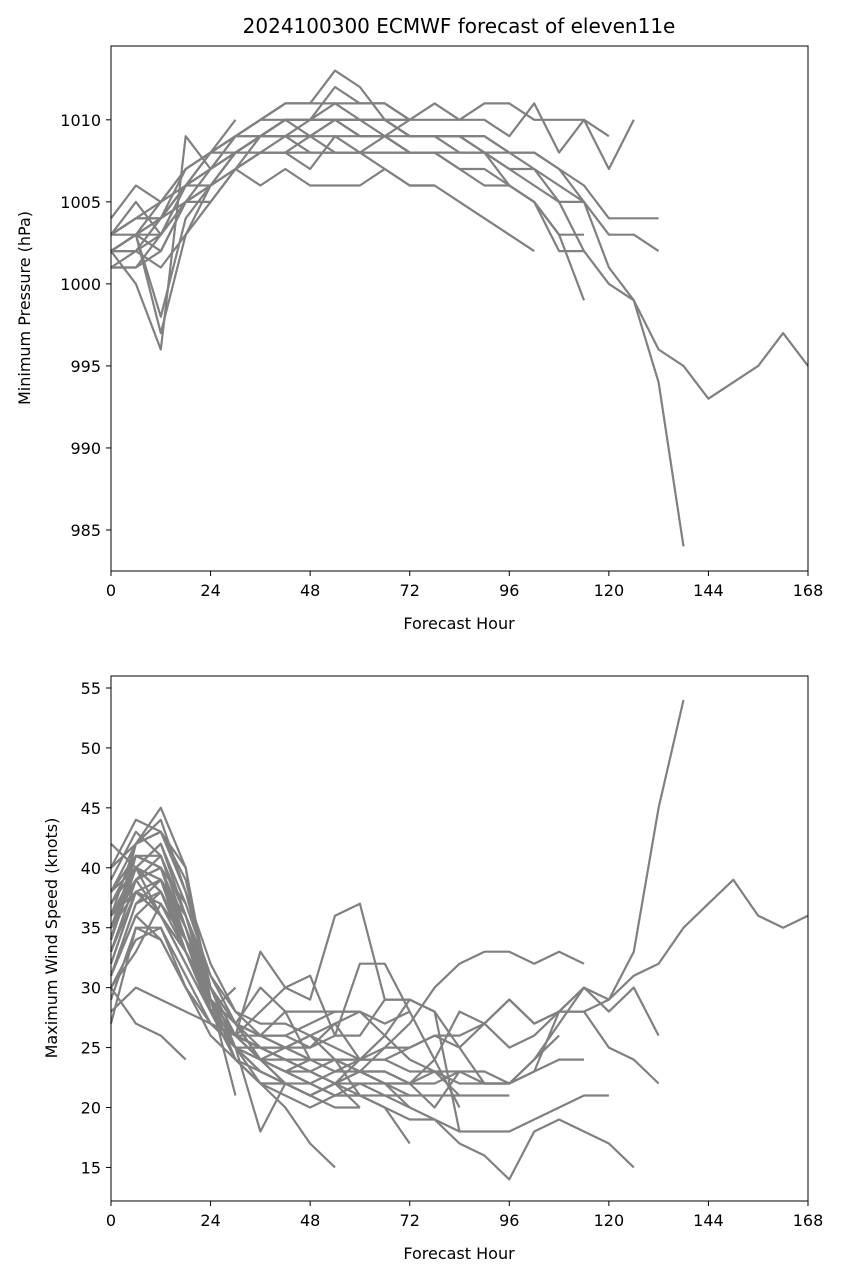 The width and height of the screenshot is (843, 1279). Describe the element at coordinates (210, 590) in the screenshot. I see `pressure-x-tick-label: 24` at that location.